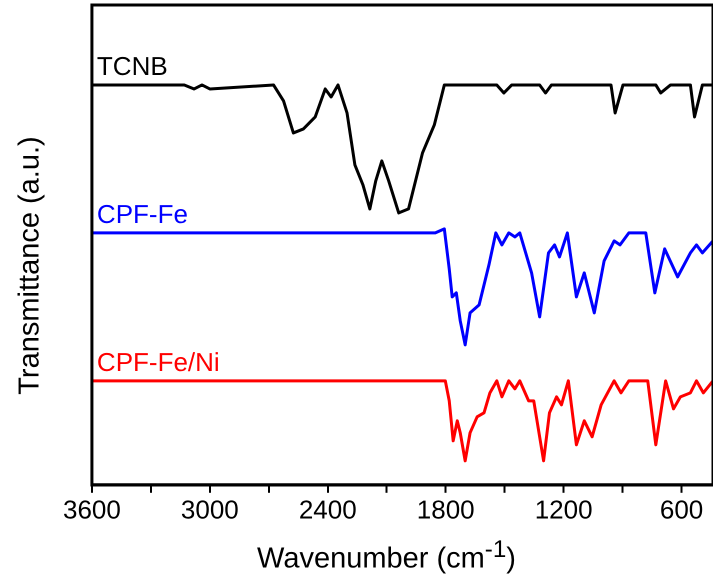 The height and width of the screenshot is (578, 713). What do you see at coordinates (132, 66) in the screenshot?
I see `series-label: TCNB` at bounding box center [132, 66].